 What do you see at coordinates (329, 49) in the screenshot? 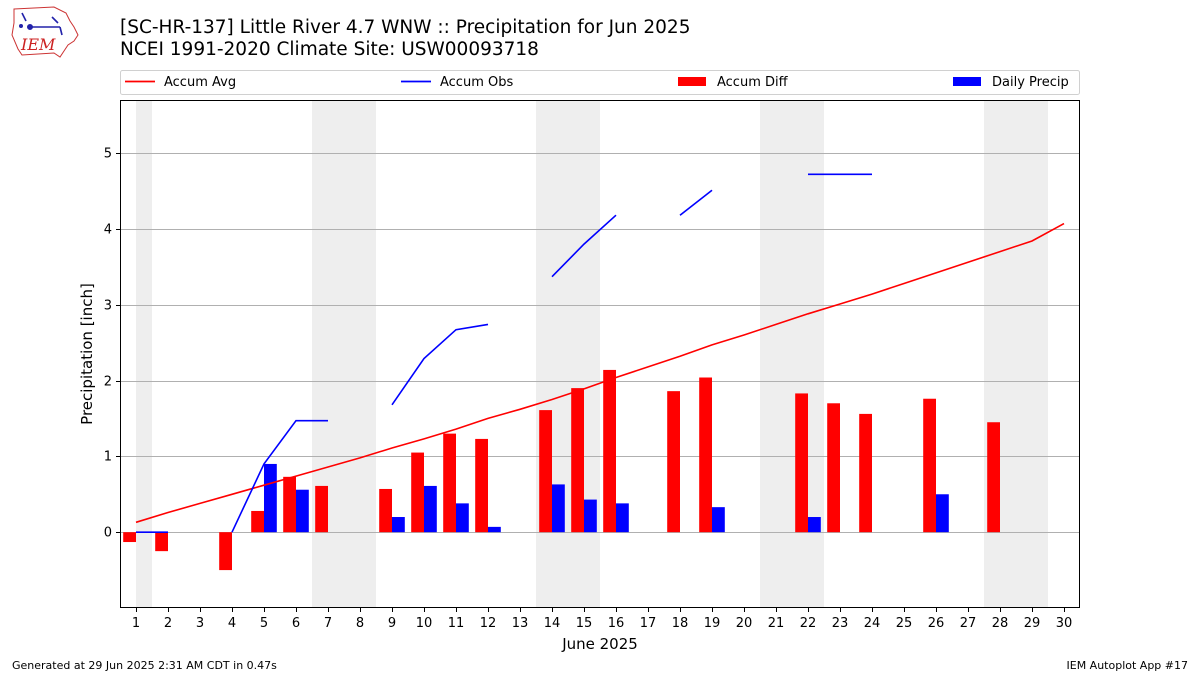
I see `chart-subtitle: NCEI 1991-2020 Climate Site: USW00093718` at bounding box center [329, 49].